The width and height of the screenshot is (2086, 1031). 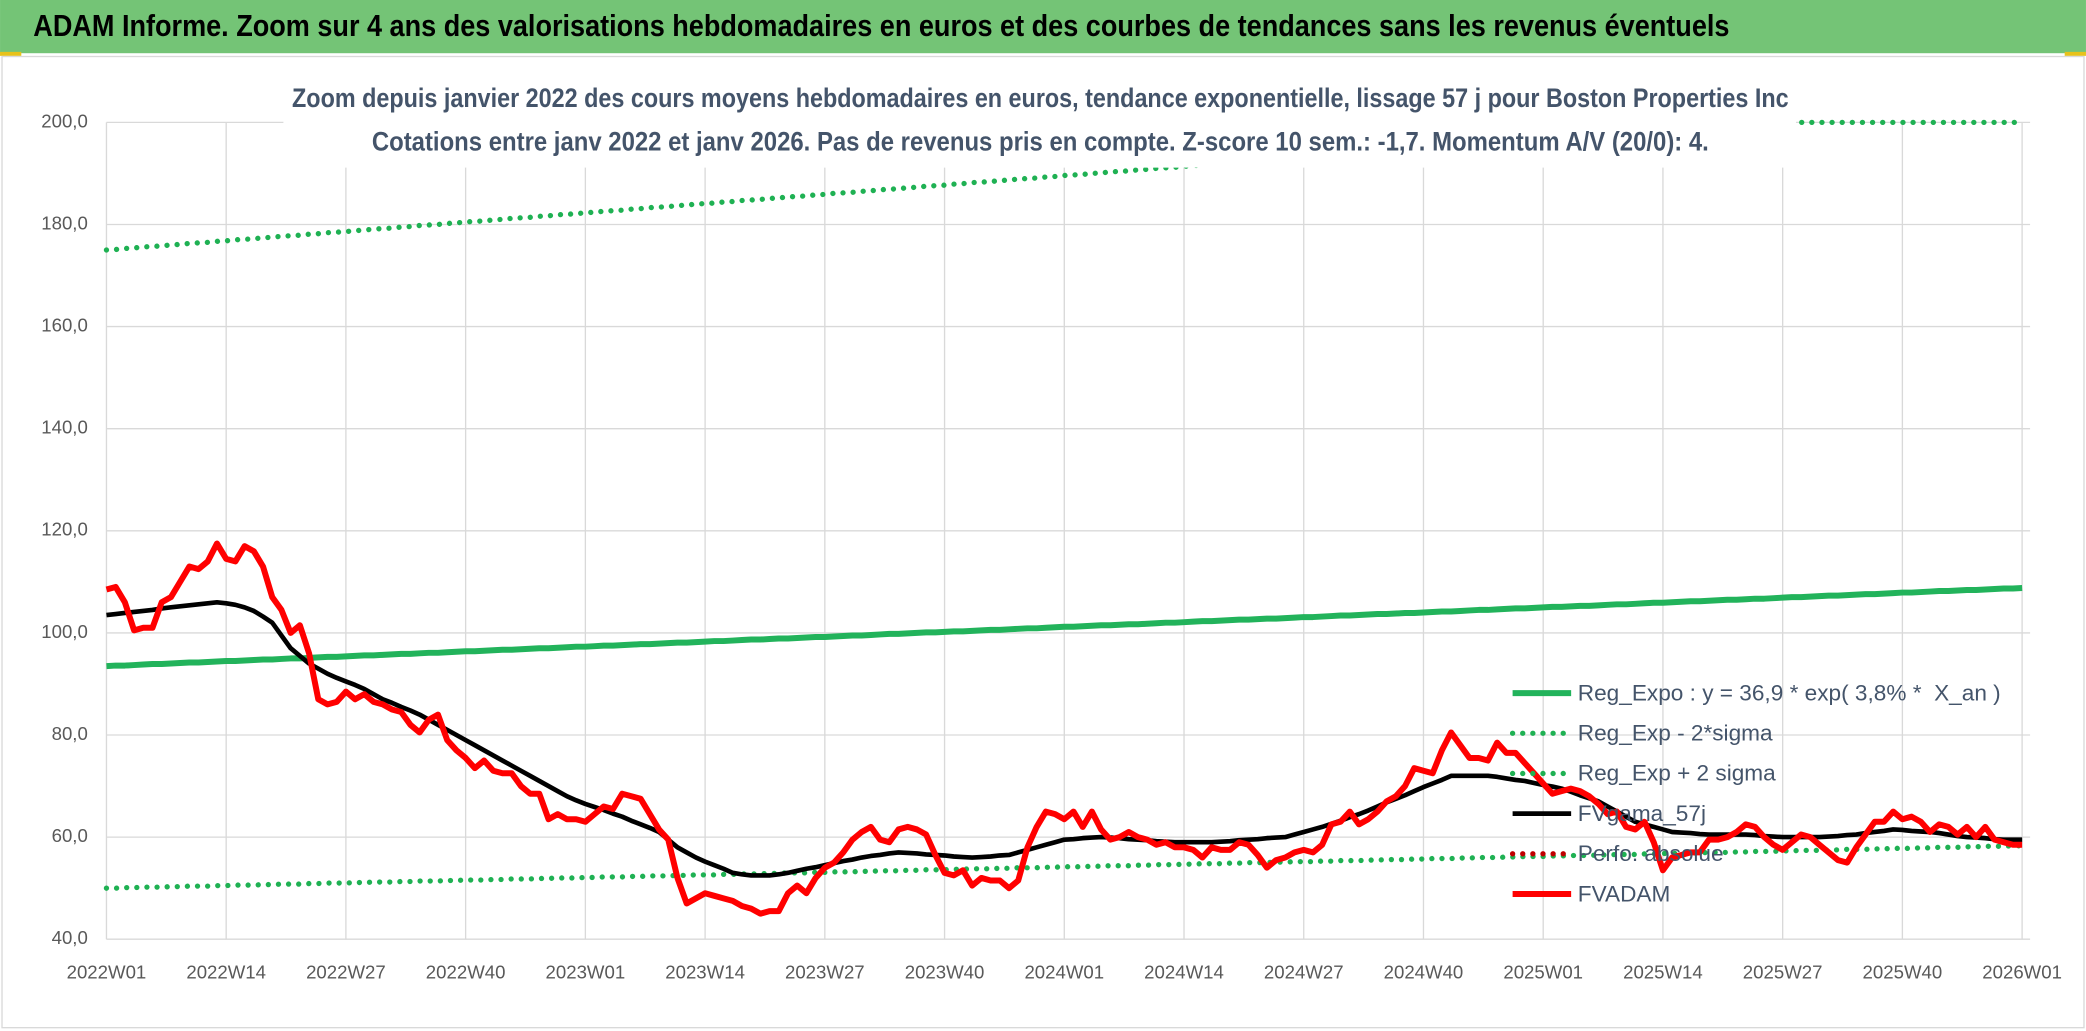 What do you see at coordinates (1783, 972) in the screenshot?
I see `x-tick-label: 2025W27` at bounding box center [1783, 972].